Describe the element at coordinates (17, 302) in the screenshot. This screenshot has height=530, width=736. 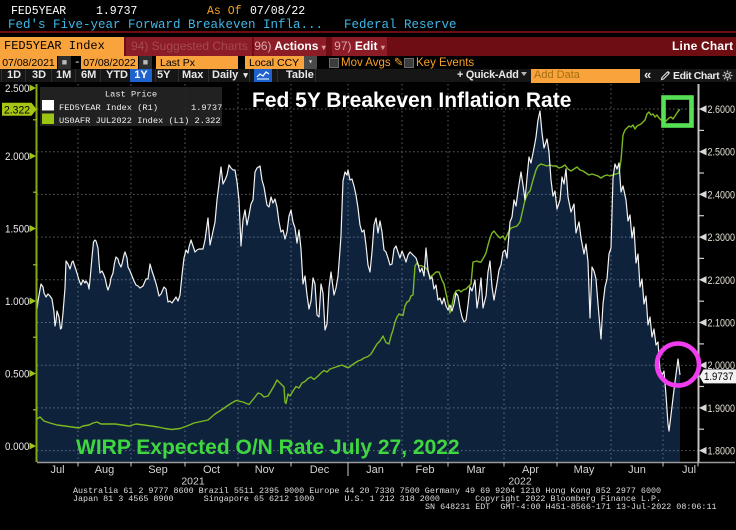
I see `svg-text: 1.000` at that location.